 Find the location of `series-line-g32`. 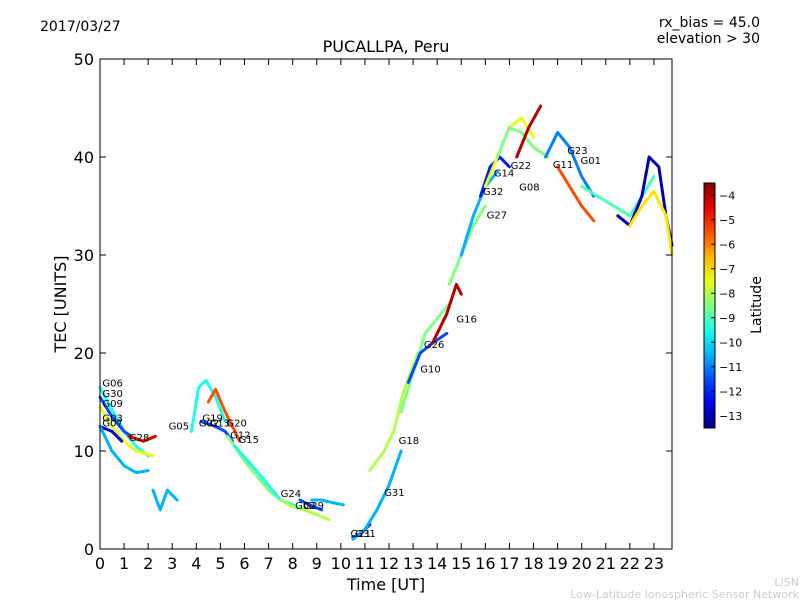

series-line-g32 is located at coordinates (479, 213).